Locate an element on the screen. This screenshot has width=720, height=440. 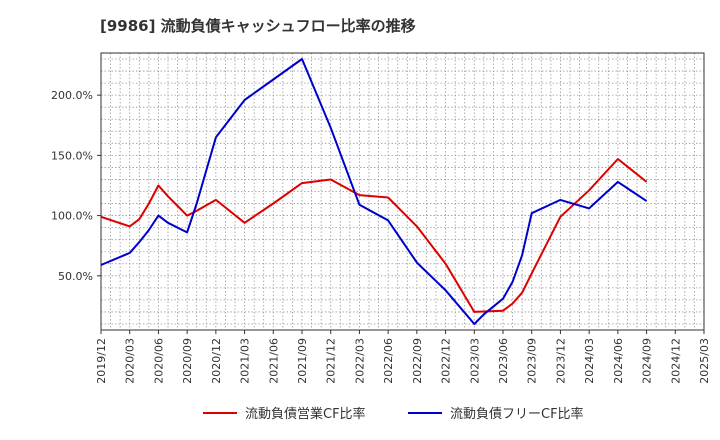
x-tick-label: 2023/06 is located at coordinates (503, 361).